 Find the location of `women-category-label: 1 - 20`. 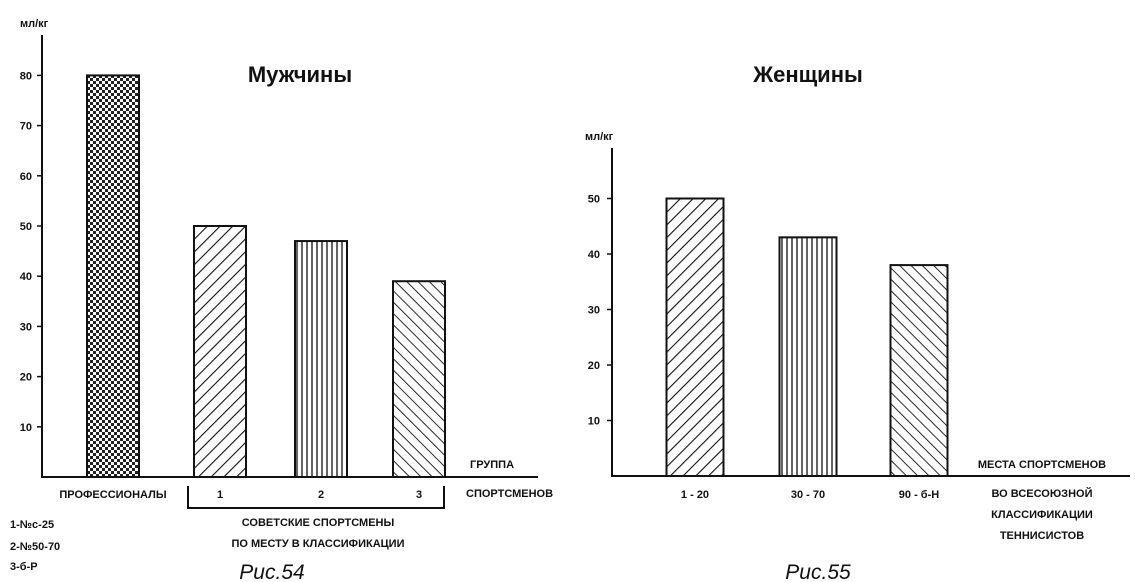

women-category-label: 1 - 20 is located at coordinates (695, 495).